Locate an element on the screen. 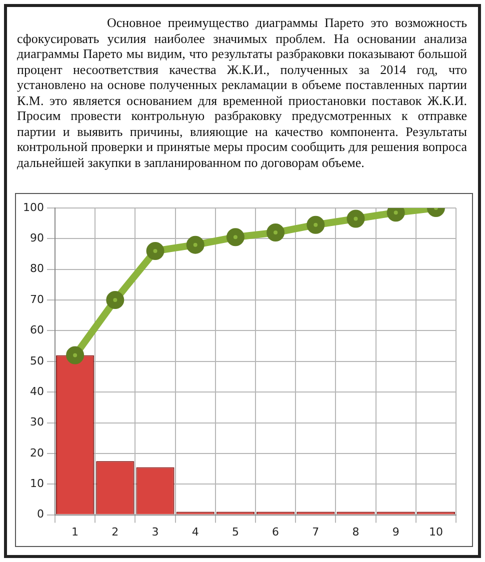  y-tick-label: 20 is located at coordinates (37, 453).